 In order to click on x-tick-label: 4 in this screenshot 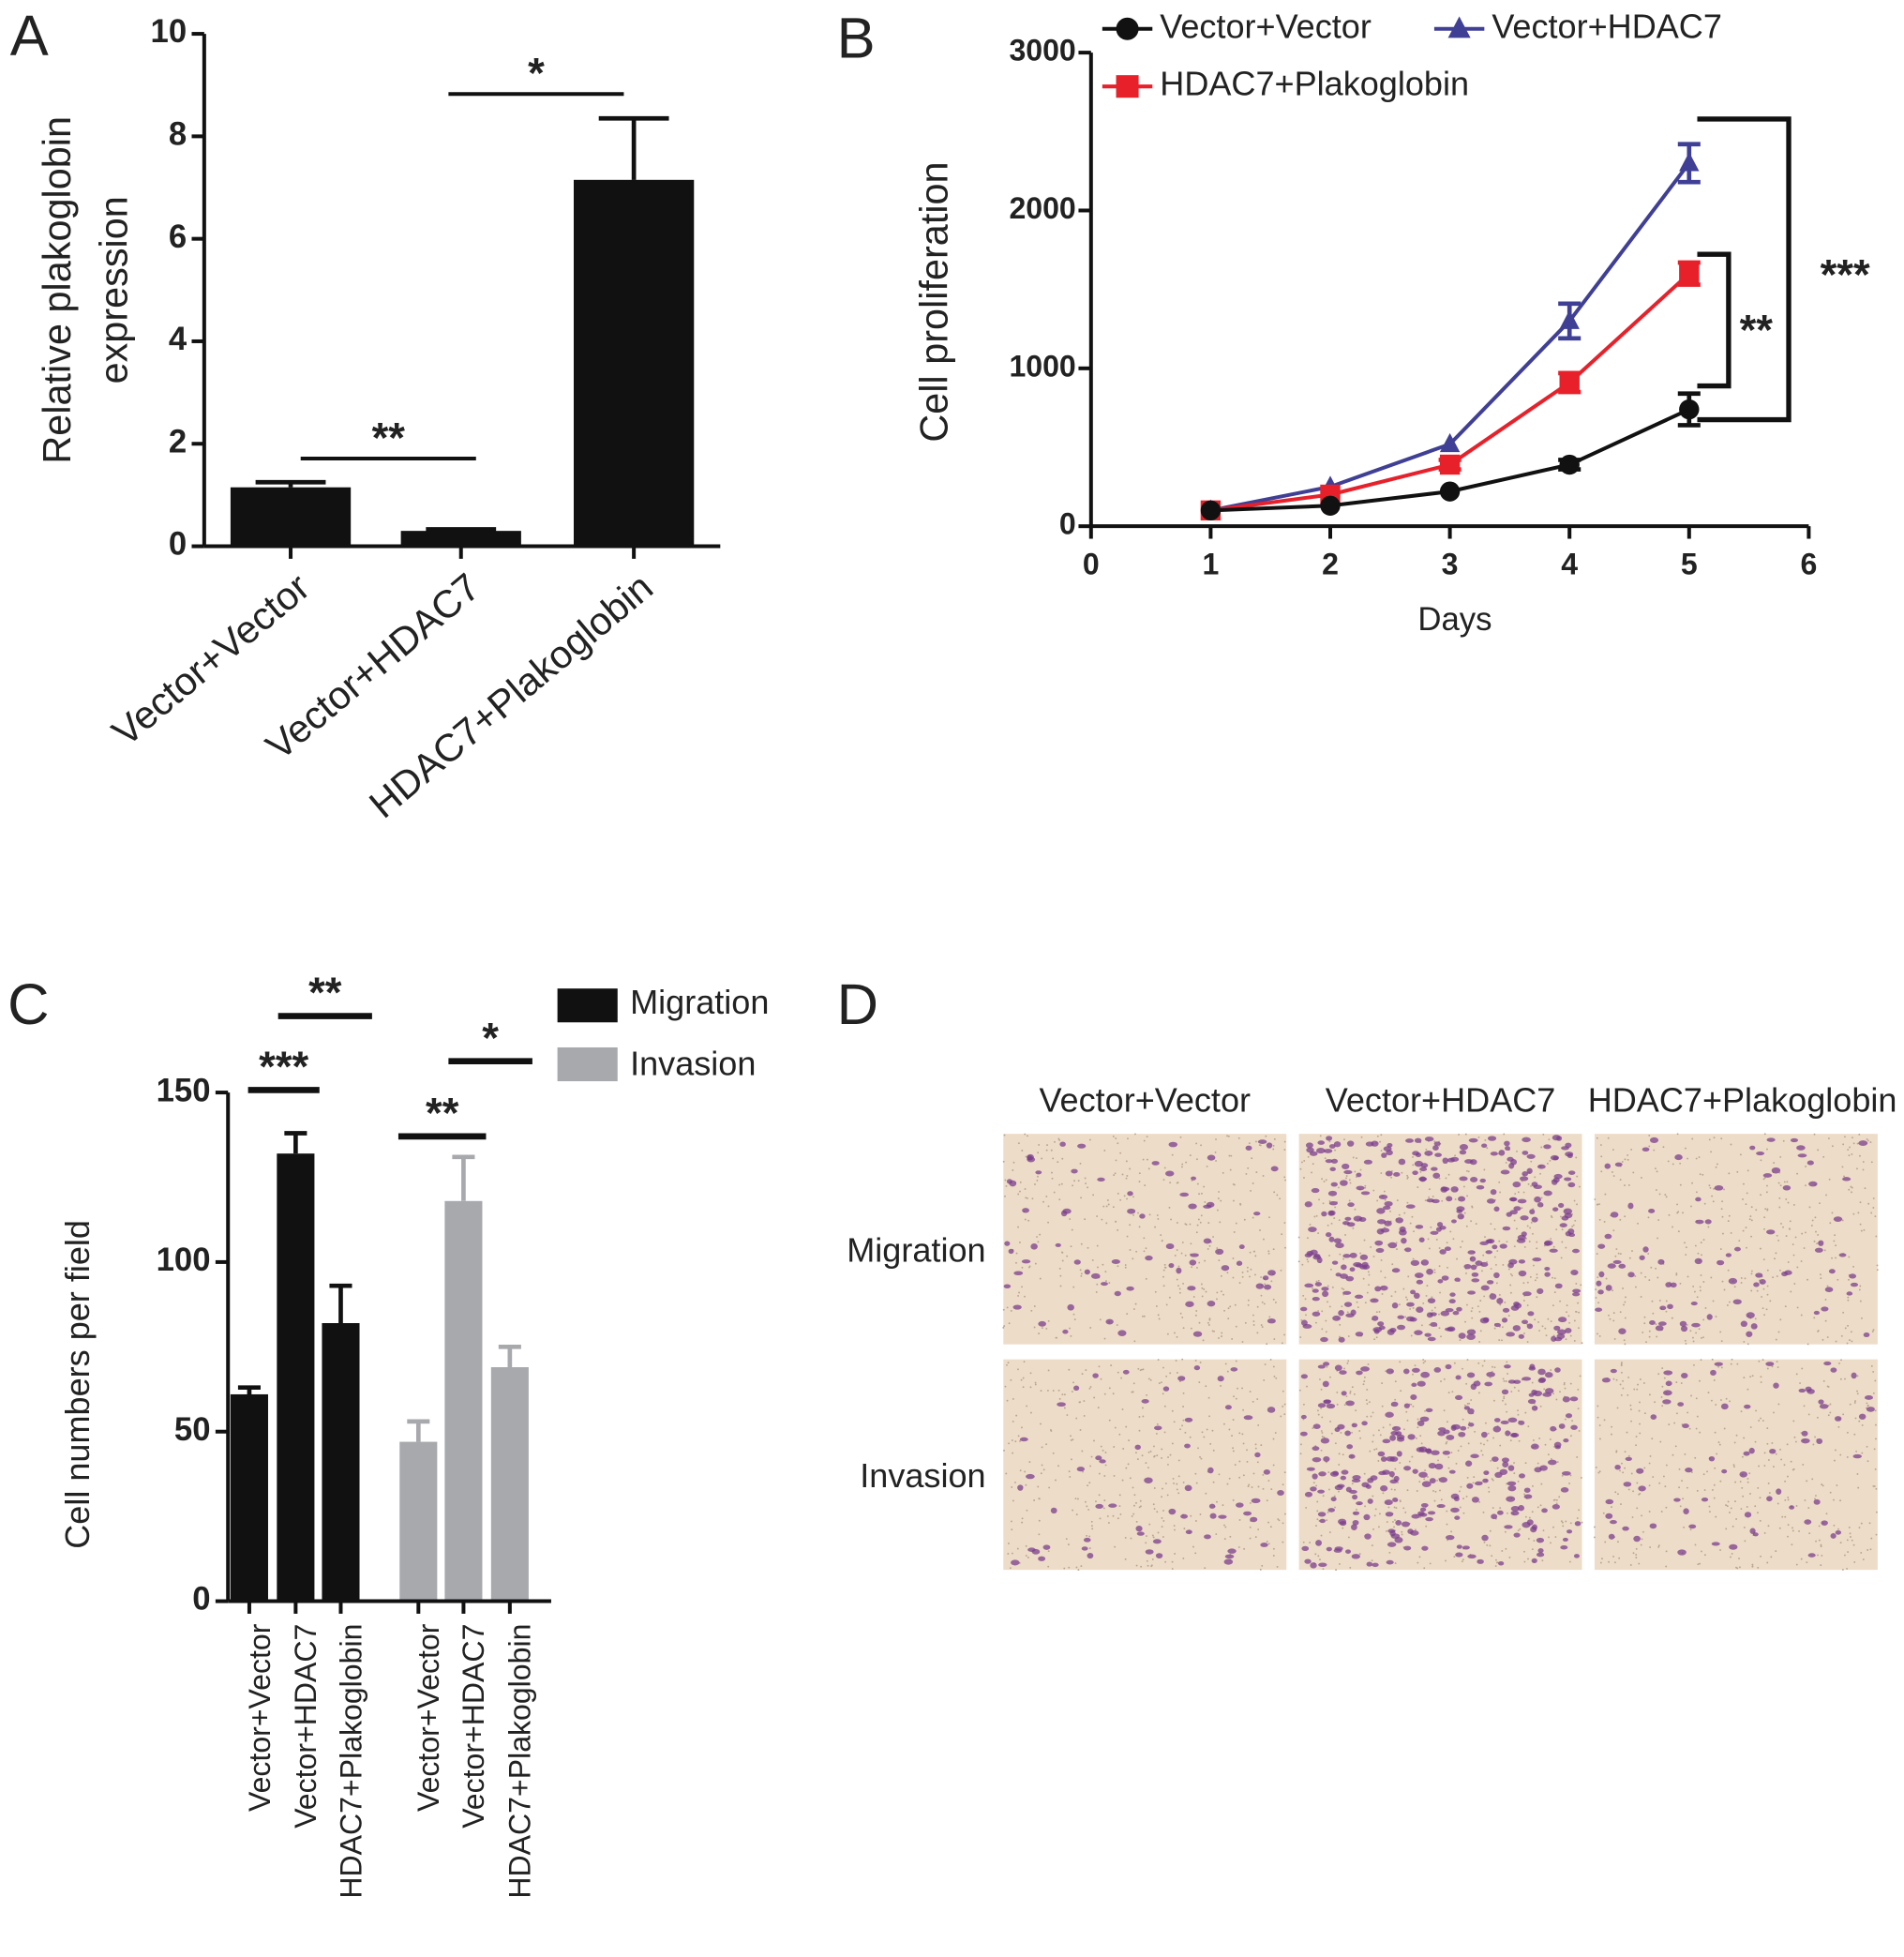, I will do `click(1569, 563)`.